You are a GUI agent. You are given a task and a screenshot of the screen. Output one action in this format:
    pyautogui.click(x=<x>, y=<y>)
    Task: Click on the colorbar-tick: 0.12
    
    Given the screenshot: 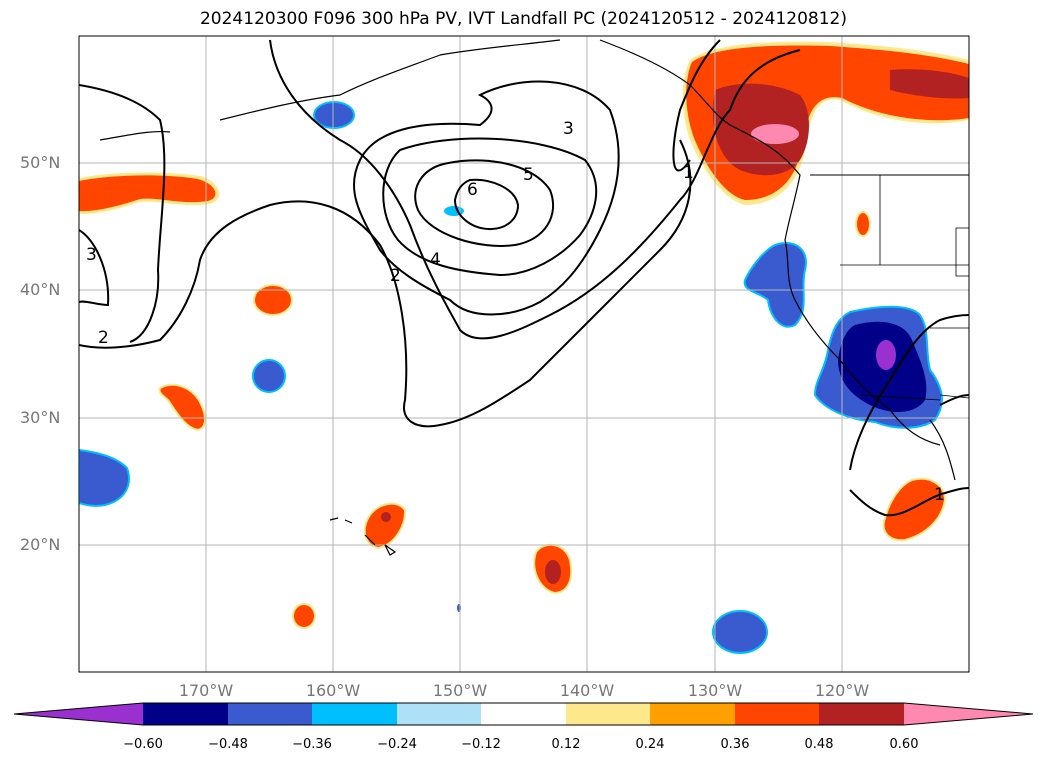 What is the action you would take?
    pyautogui.click(x=566, y=744)
    